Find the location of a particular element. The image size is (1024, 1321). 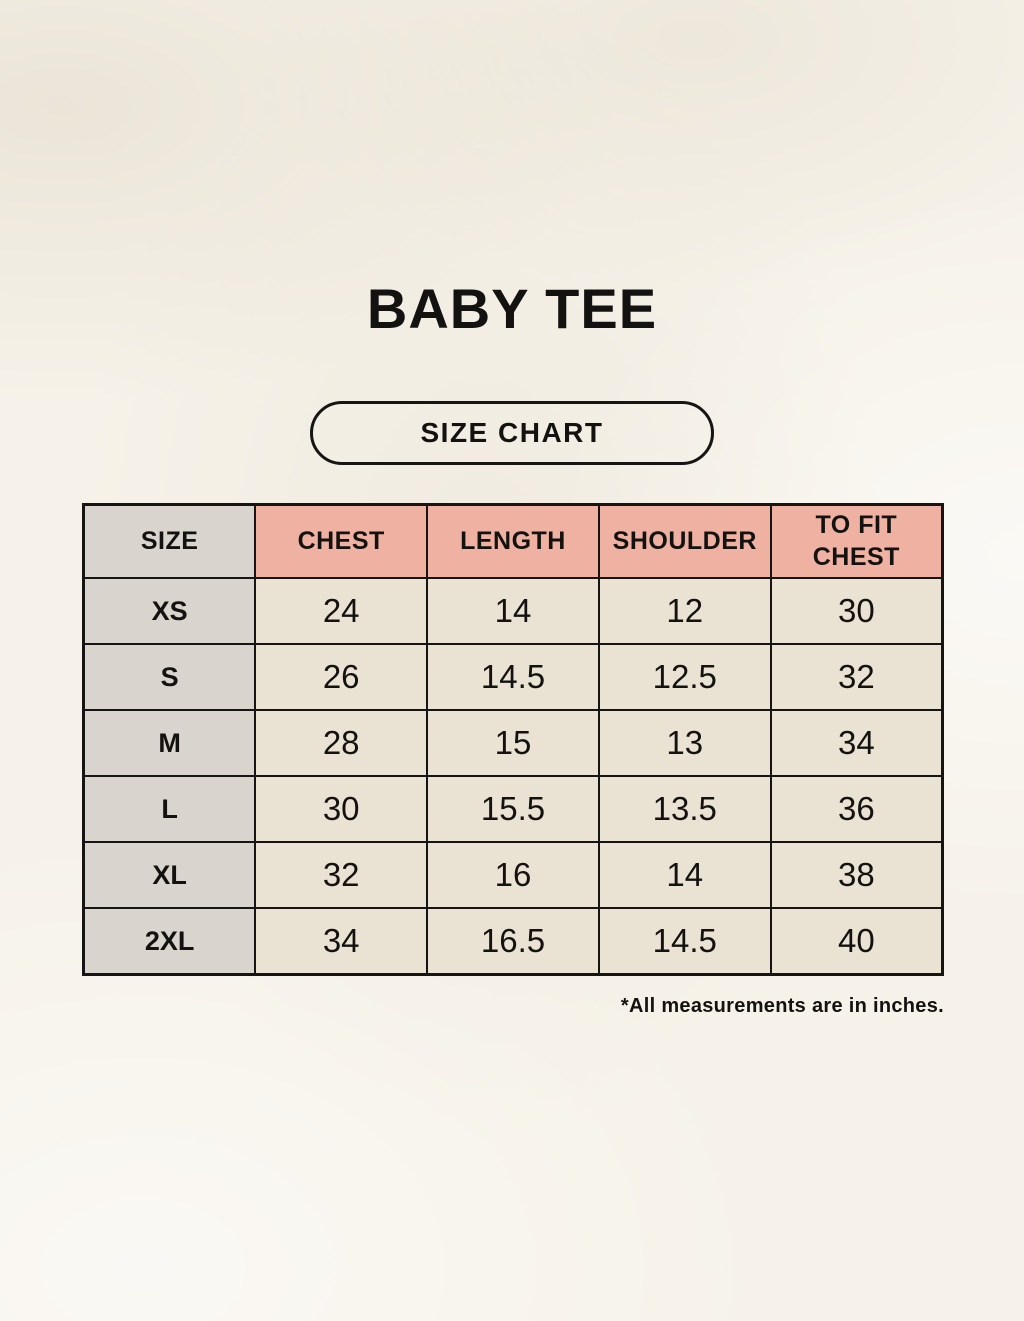

length-cell: 16 is located at coordinates (513, 875).